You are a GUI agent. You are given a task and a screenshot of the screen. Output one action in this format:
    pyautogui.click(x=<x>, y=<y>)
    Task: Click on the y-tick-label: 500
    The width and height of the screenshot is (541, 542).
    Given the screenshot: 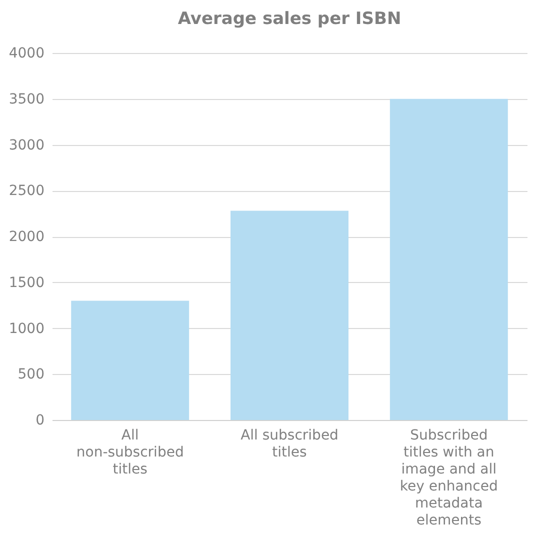 What is the action you would take?
    pyautogui.click(x=31, y=374)
    